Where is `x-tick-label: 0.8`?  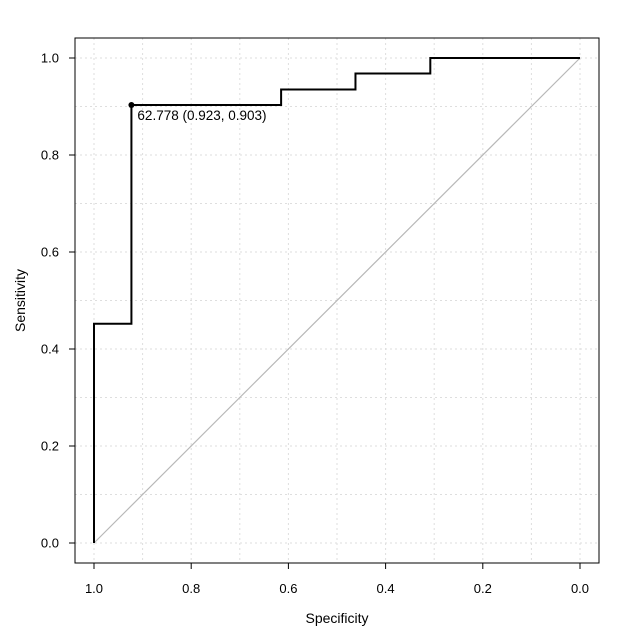 x-tick-label: 0.8 is located at coordinates (191, 588).